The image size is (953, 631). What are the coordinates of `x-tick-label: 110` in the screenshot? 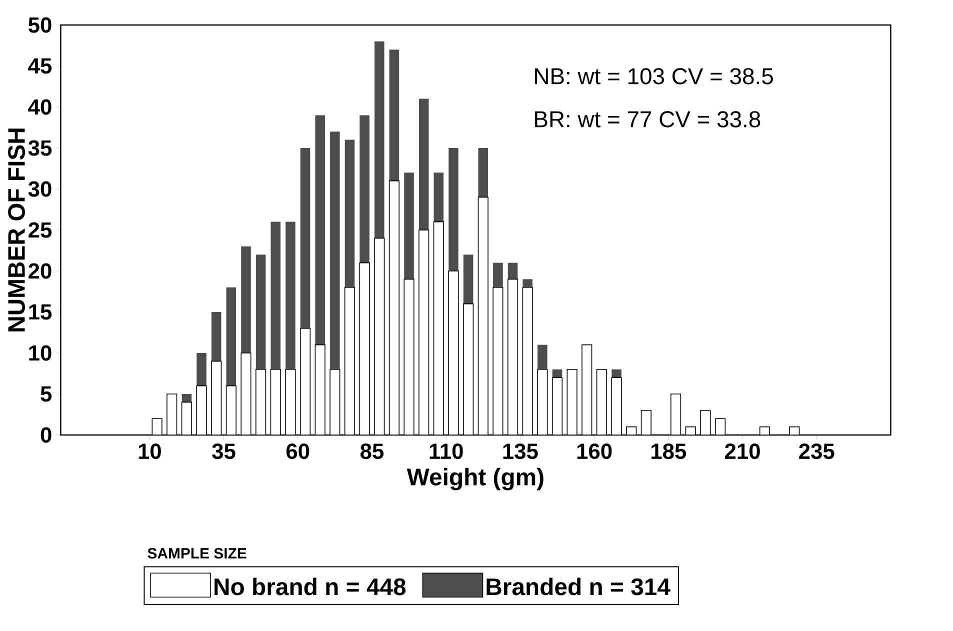 It's located at (446, 452).